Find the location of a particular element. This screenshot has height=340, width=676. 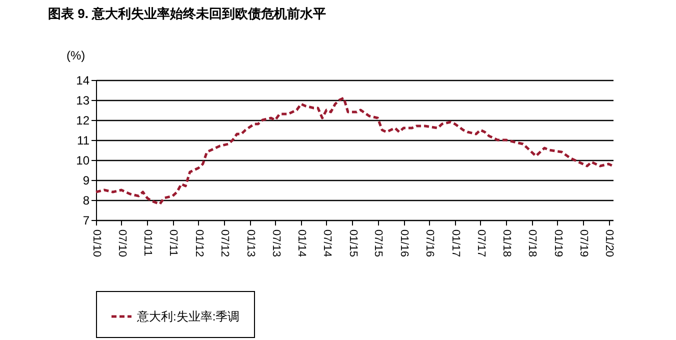

x-tick-label: 07/16 is located at coordinates (430, 244).